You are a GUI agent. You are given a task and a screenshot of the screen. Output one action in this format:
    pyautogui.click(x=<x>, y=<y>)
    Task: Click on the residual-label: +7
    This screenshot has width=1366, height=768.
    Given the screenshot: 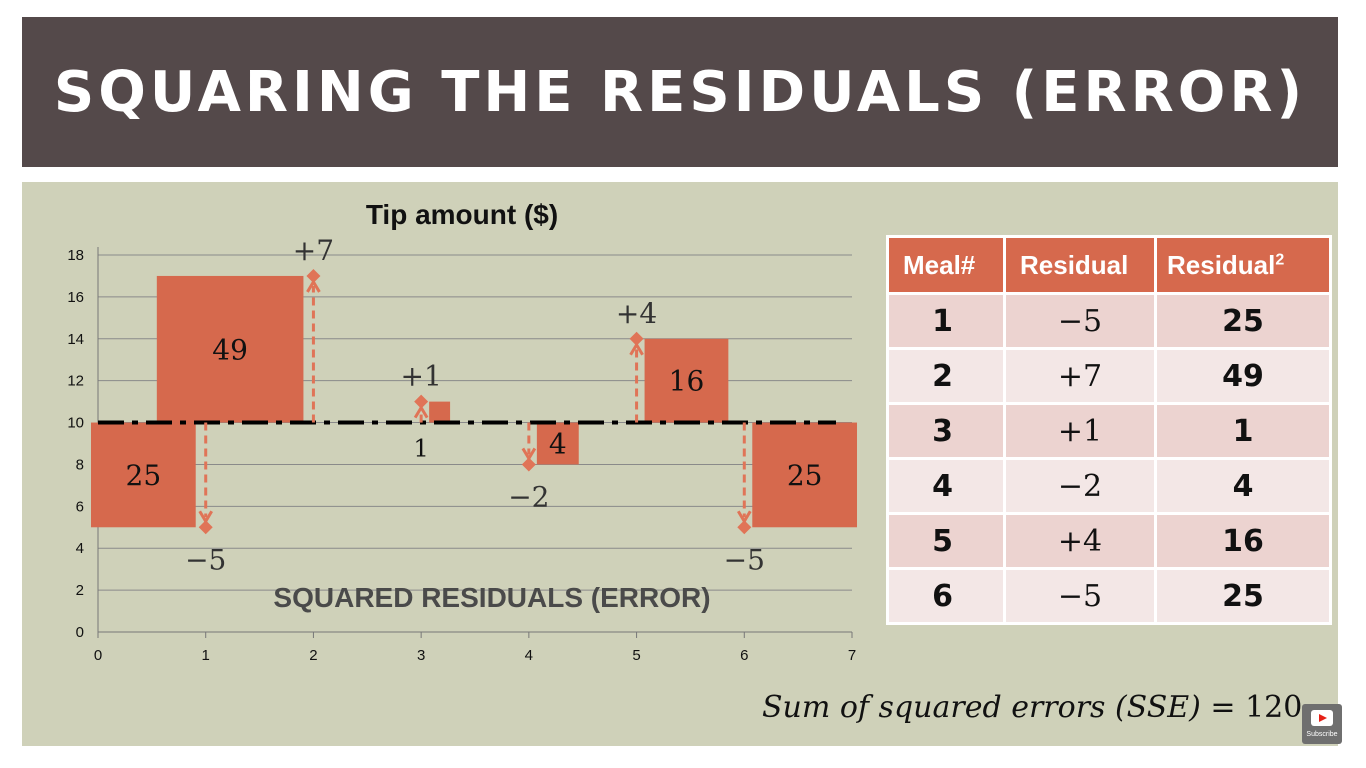 What is the action you would take?
    pyautogui.click(x=313, y=250)
    